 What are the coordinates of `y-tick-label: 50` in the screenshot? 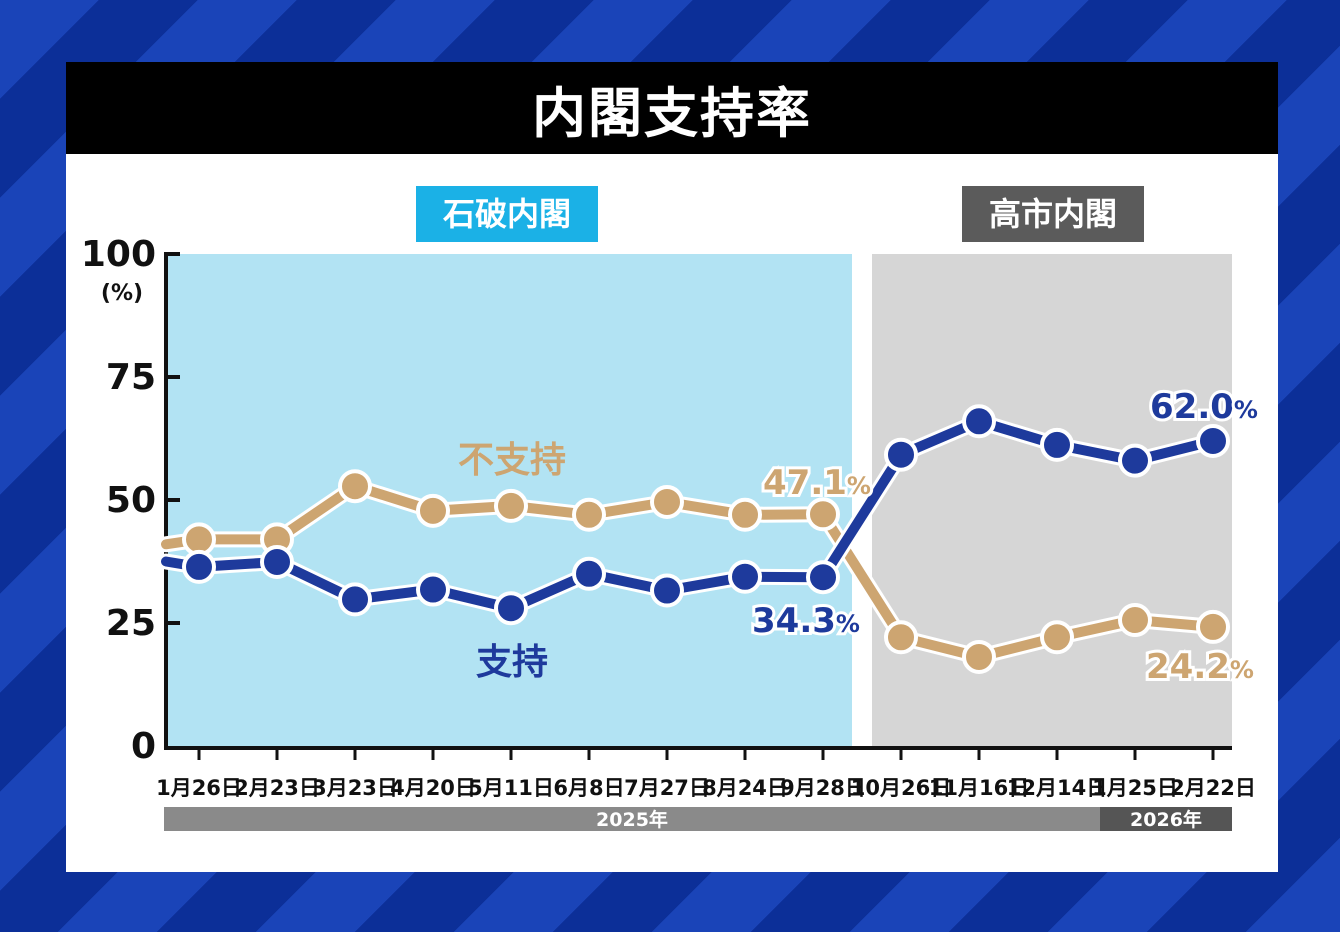 It's located at (131, 500).